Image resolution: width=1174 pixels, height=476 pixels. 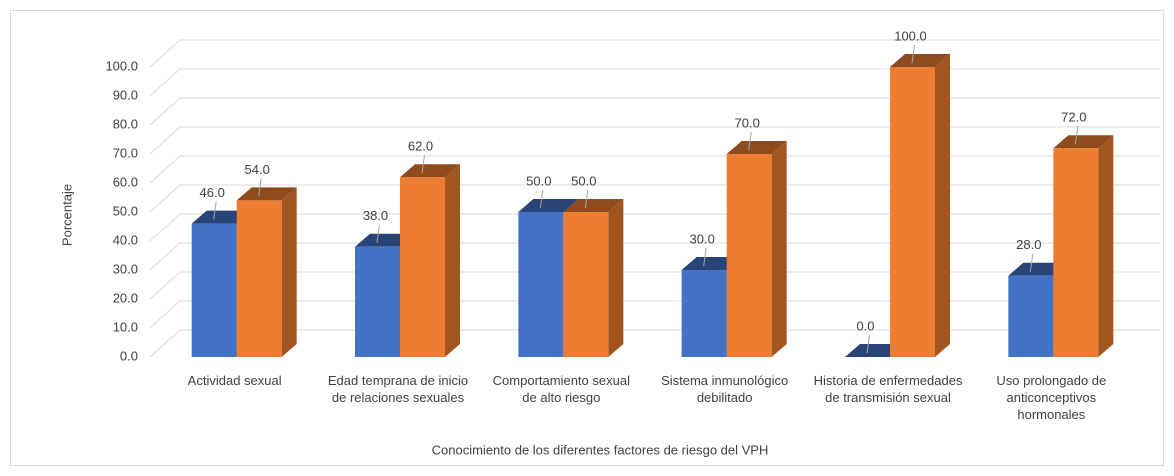 What do you see at coordinates (1073, 117) in the screenshot?
I see `value-label: 72.0` at bounding box center [1073, 117].